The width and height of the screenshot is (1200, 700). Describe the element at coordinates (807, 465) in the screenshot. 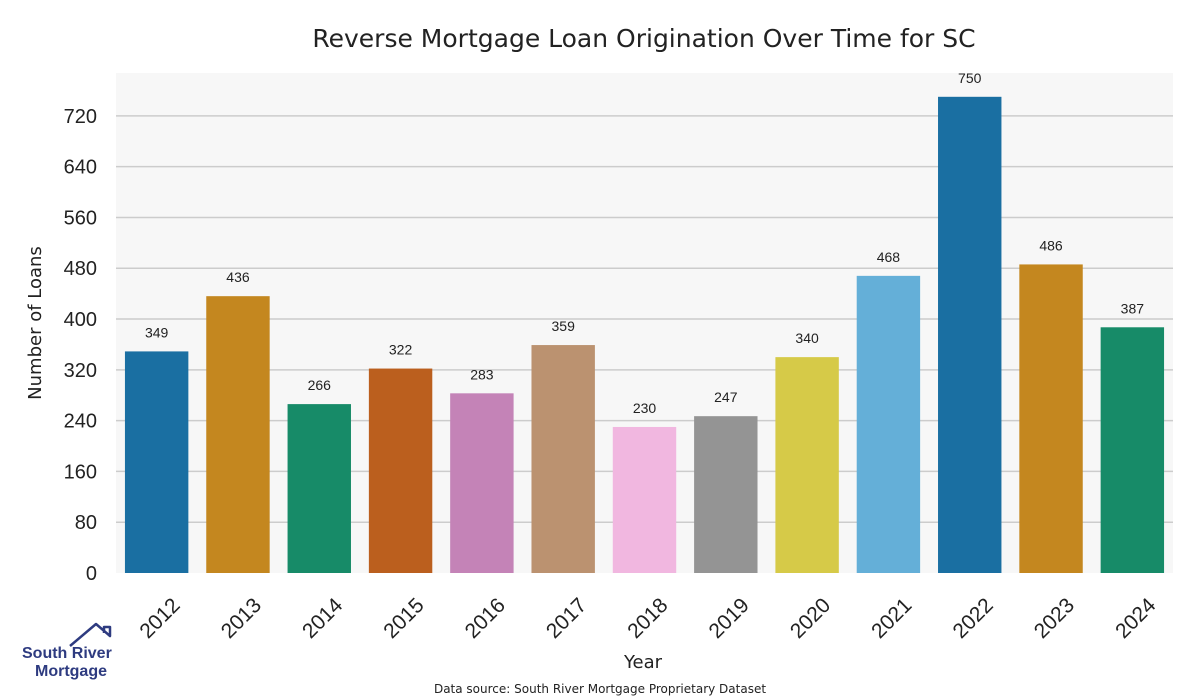

I see `bar-2020` at that location.